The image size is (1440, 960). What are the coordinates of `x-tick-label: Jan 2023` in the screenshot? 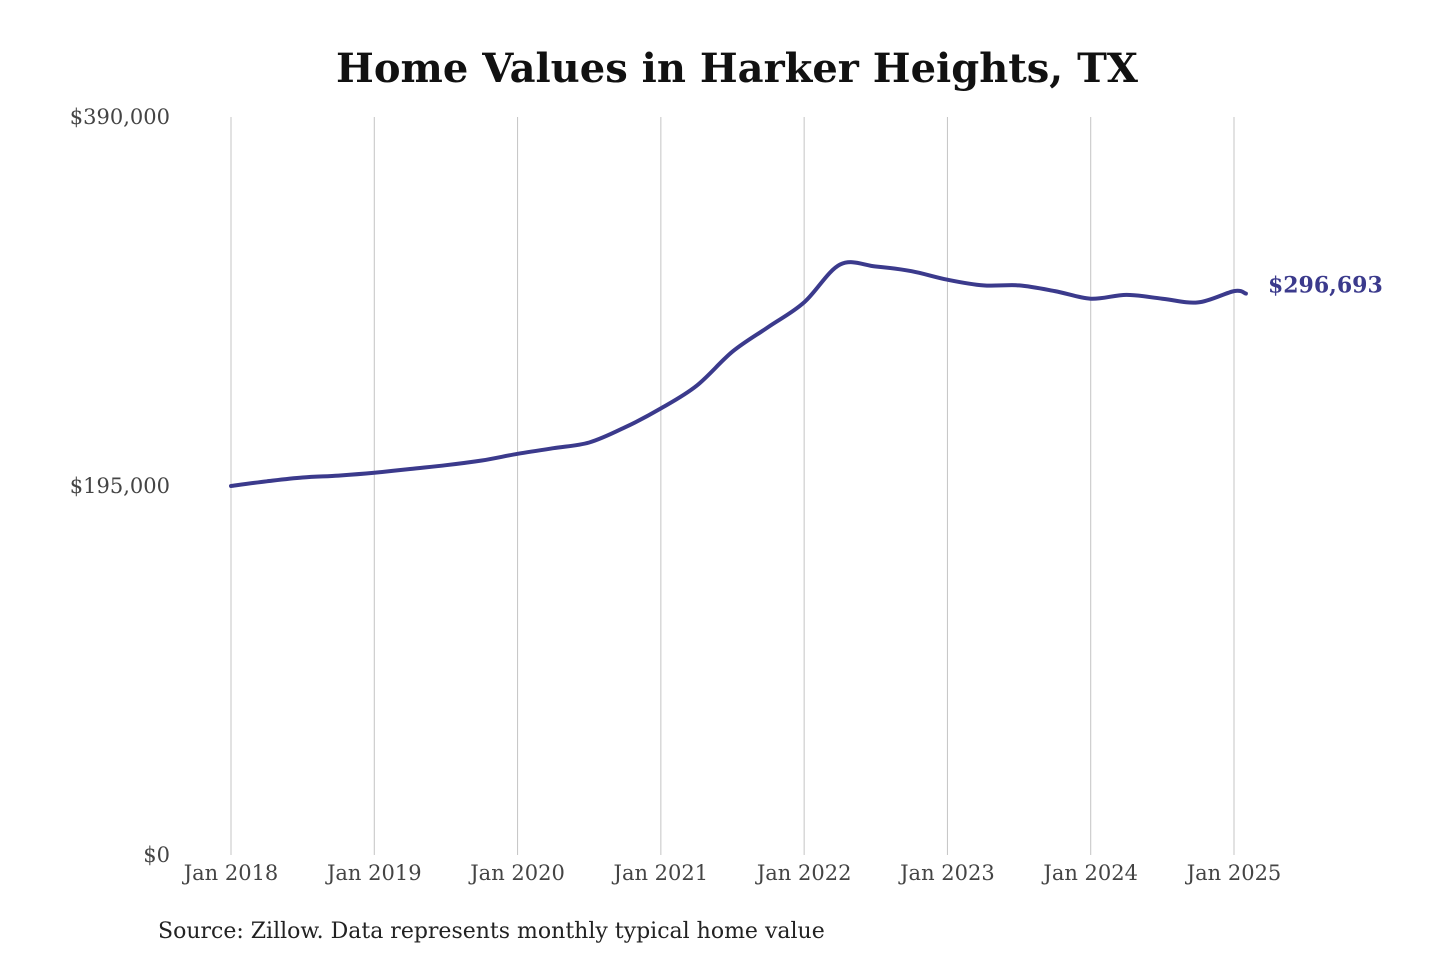 It's located at (946, 873).